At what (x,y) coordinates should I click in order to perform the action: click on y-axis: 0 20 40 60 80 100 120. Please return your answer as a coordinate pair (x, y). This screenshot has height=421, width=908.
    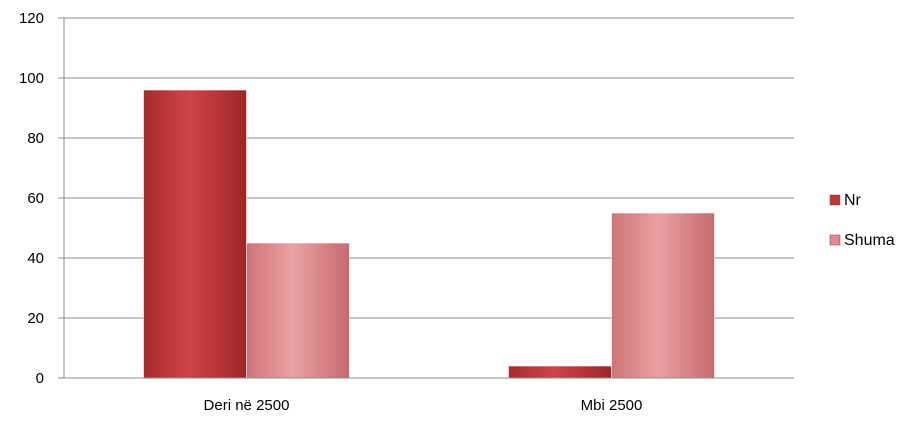
    Looking at the image, I should click on (42, 198).